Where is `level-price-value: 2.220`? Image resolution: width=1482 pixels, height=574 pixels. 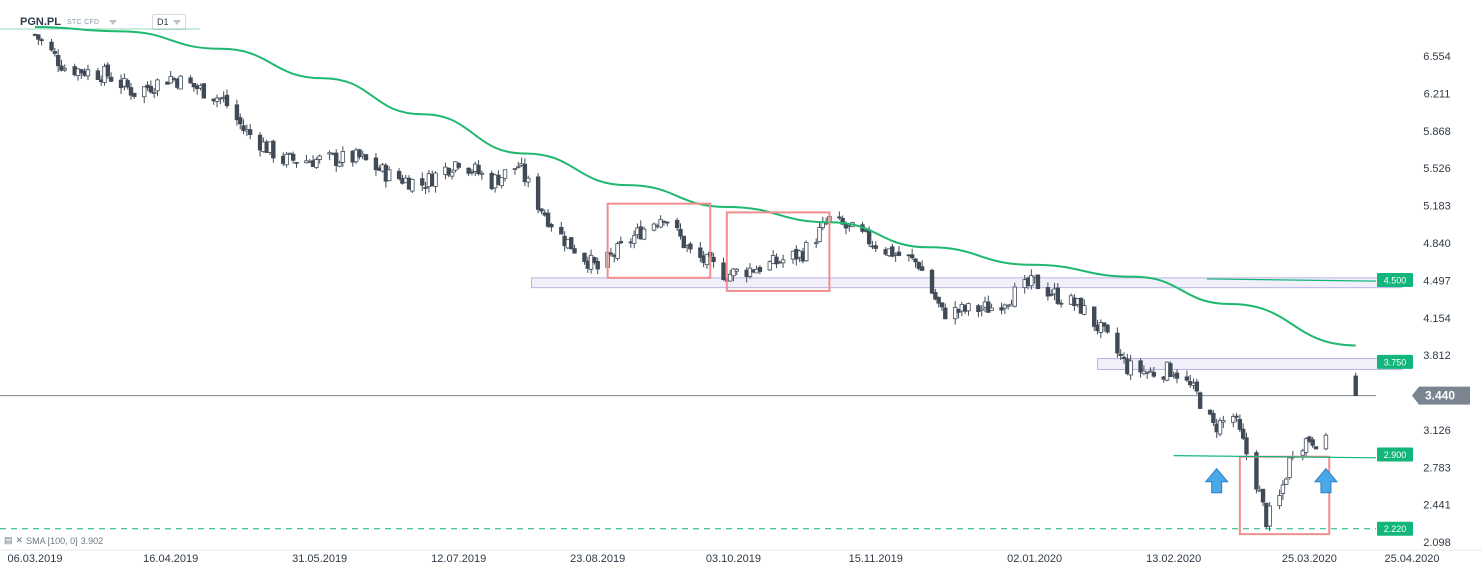 level-price-value: 2.220 is located at coordinates (1395, 529).